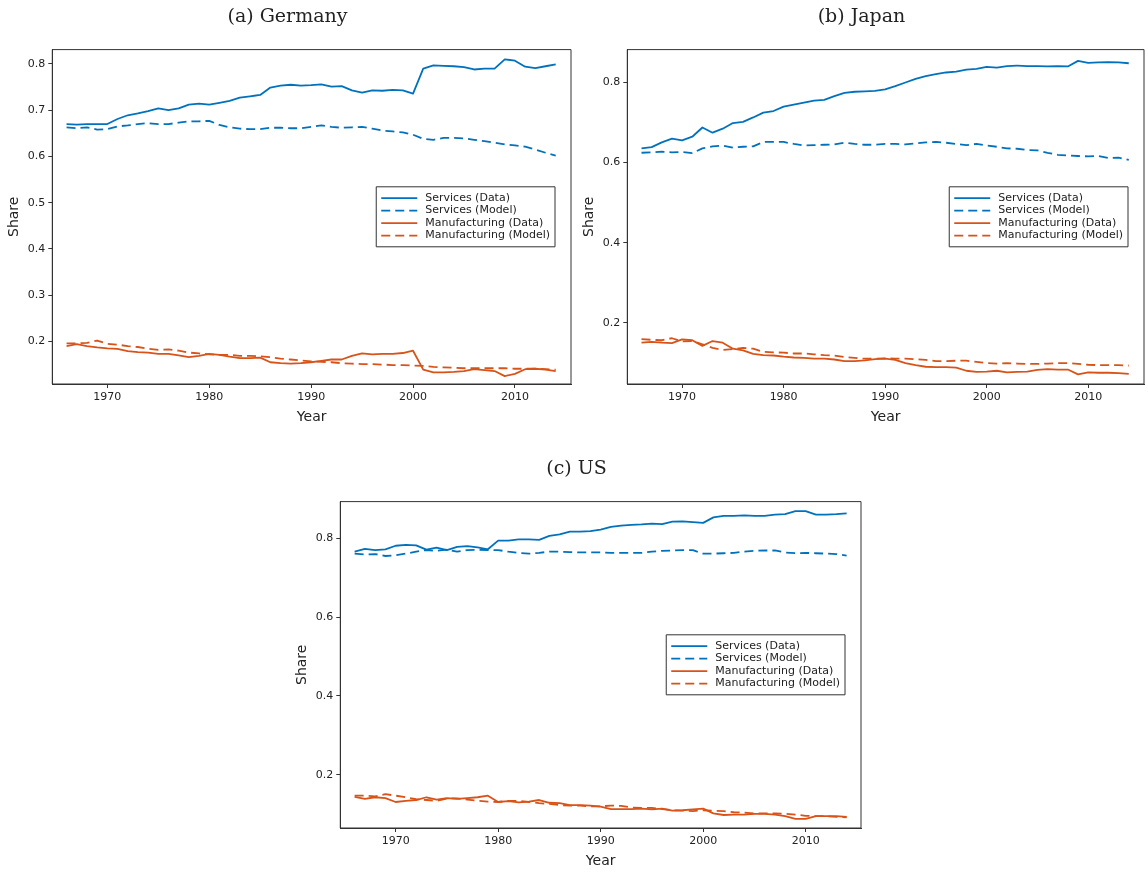  What do you see at coordinates (36, 295) in the screenshot?
I see `y-tick-label: 0.3` at bounding box center [36, 295].